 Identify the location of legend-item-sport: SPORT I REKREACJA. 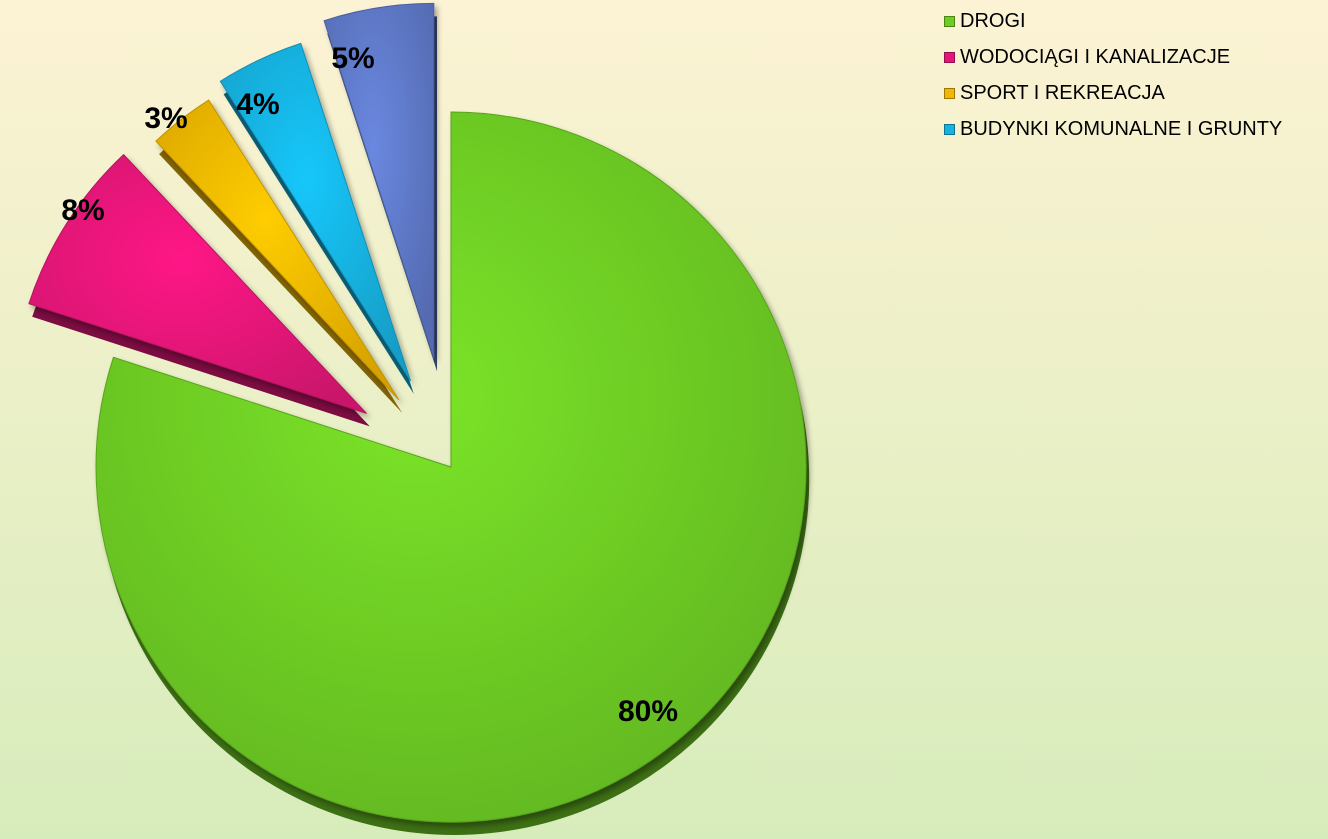
(1136, 93).